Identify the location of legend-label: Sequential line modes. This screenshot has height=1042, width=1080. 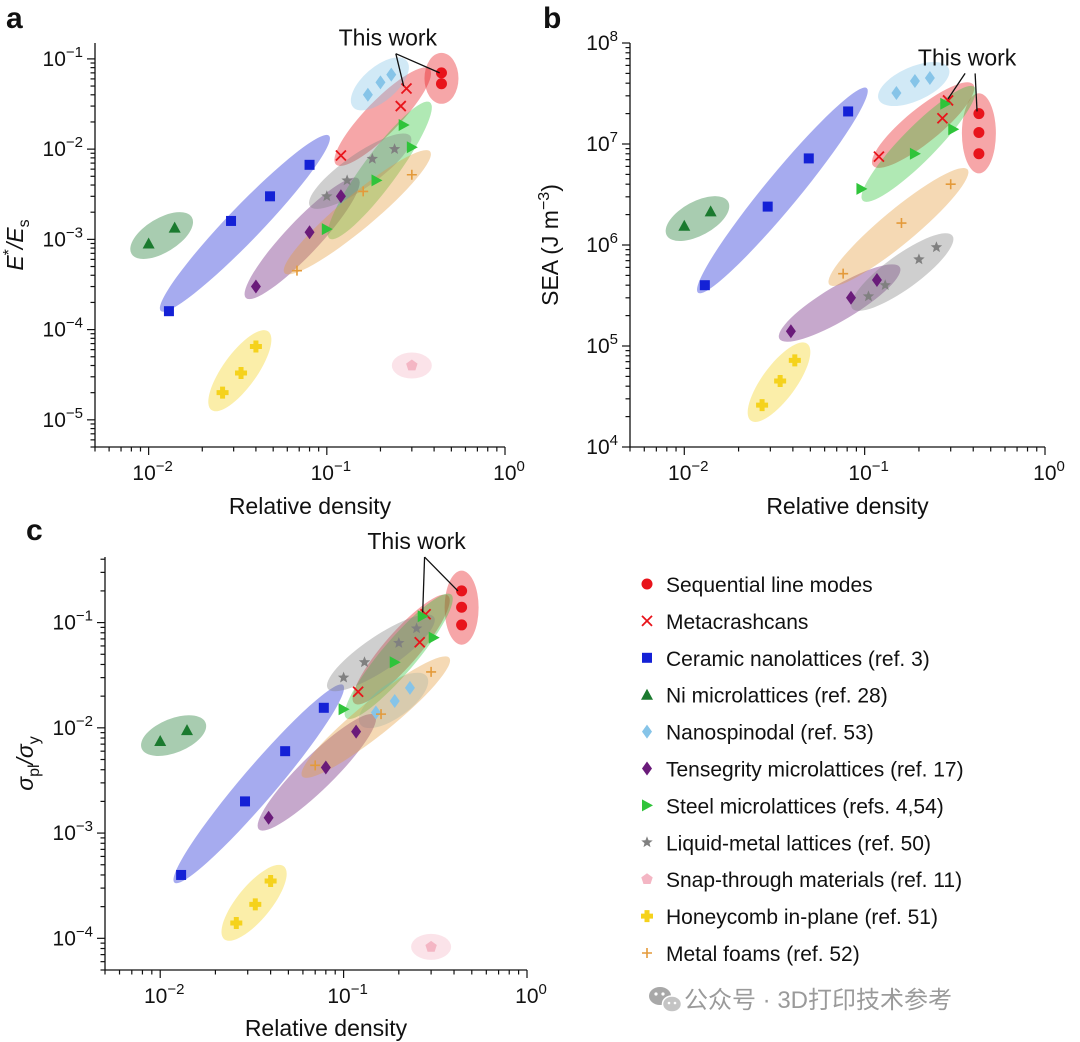
(769, 585).